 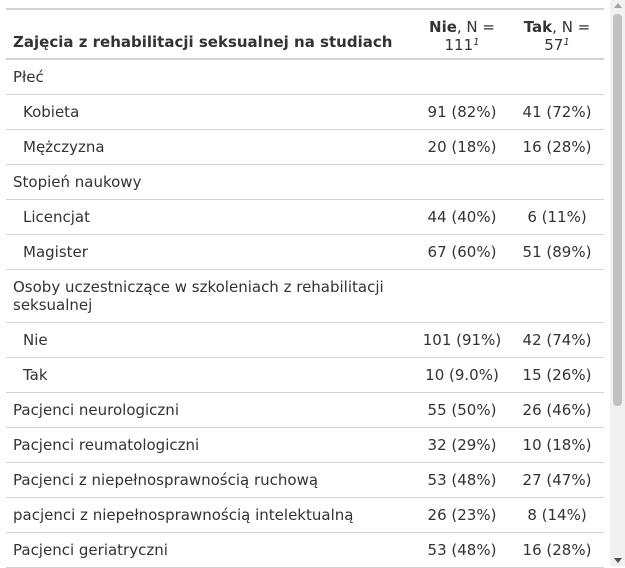 I want to click on cell-tak: 10 (18%), so click(x=557, y=444).